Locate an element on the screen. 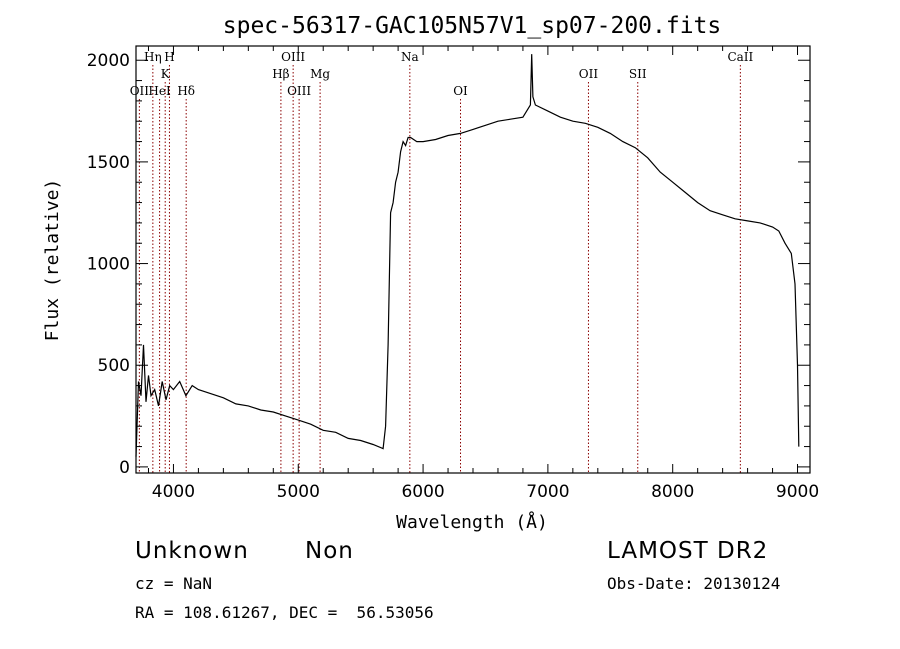 The width and height of the screenshot is (900, 649). obs-date-text: Obs-Date: 20130124 is located at coordinates (694, 583).